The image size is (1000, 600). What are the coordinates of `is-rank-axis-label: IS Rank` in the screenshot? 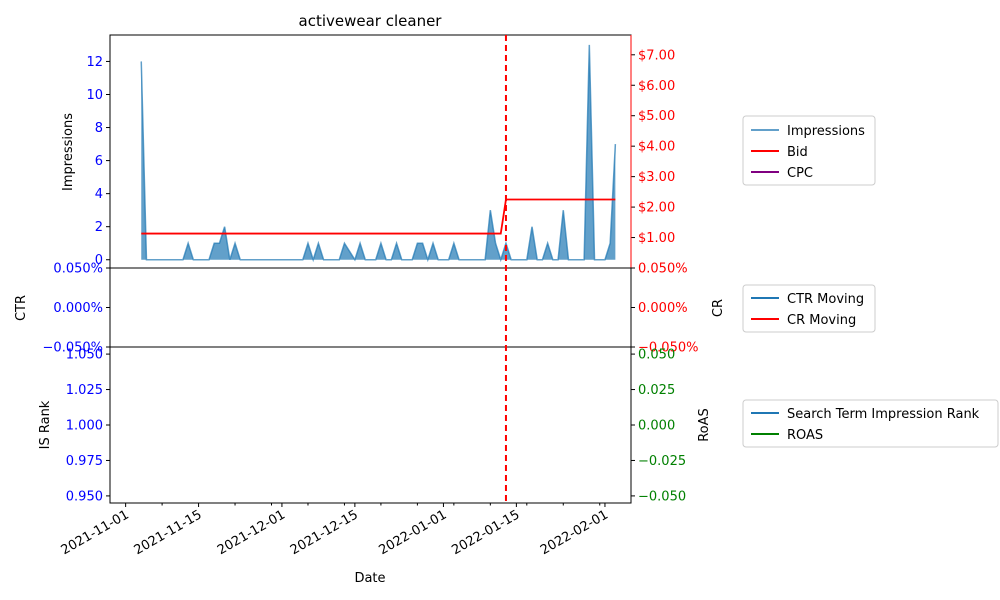 It's located at (45, 424).